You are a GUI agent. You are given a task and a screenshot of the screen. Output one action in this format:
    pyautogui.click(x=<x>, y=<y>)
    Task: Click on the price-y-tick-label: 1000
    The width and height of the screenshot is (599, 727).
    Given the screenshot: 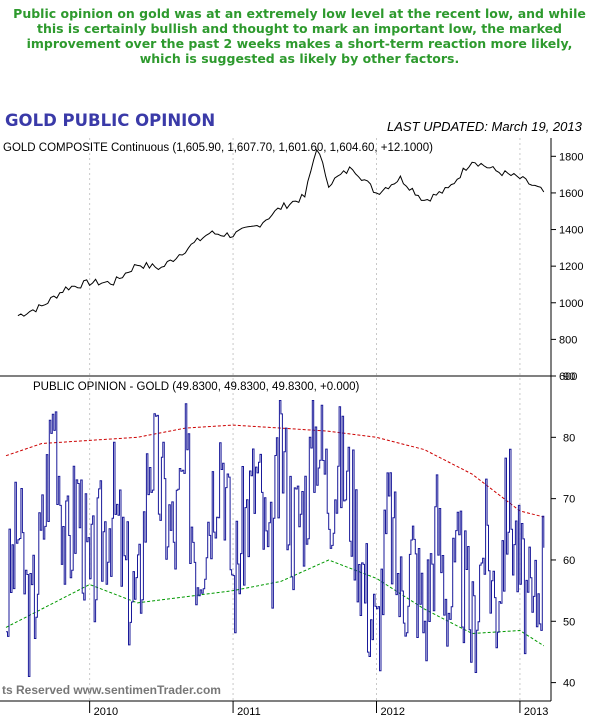 What is the action you would take?
    pyautogui.click(x=571, y=304)
    